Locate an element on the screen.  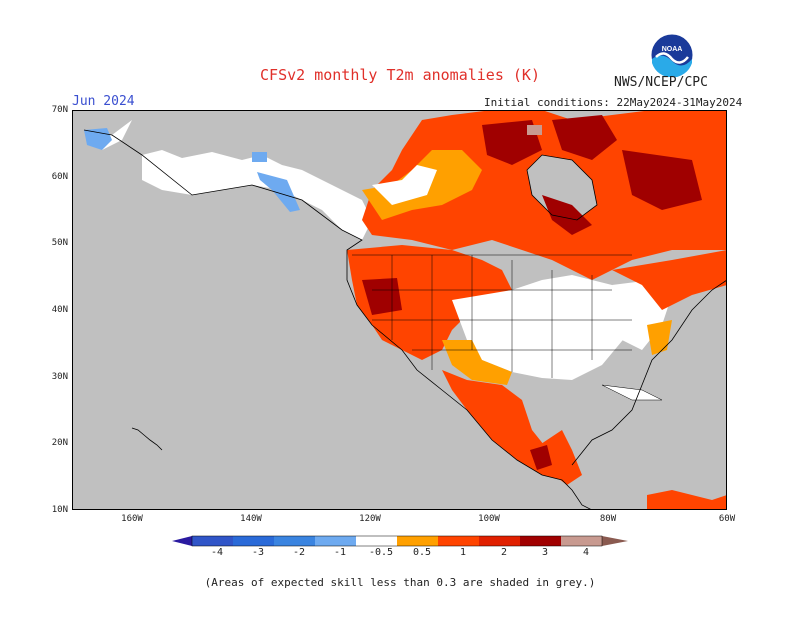
lat-label-60n: 60N is located at coordinates (59, 177).